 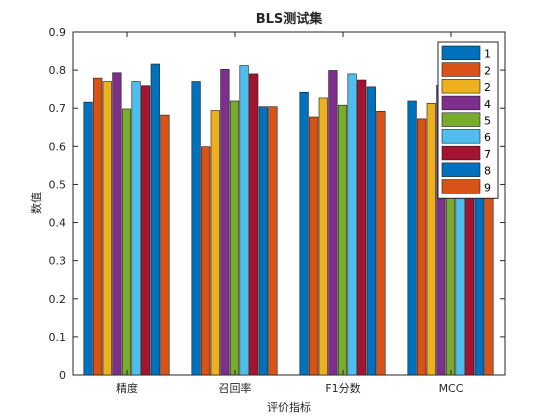 I want to click on legend-label-3: 2, so click(x=487, y=87).